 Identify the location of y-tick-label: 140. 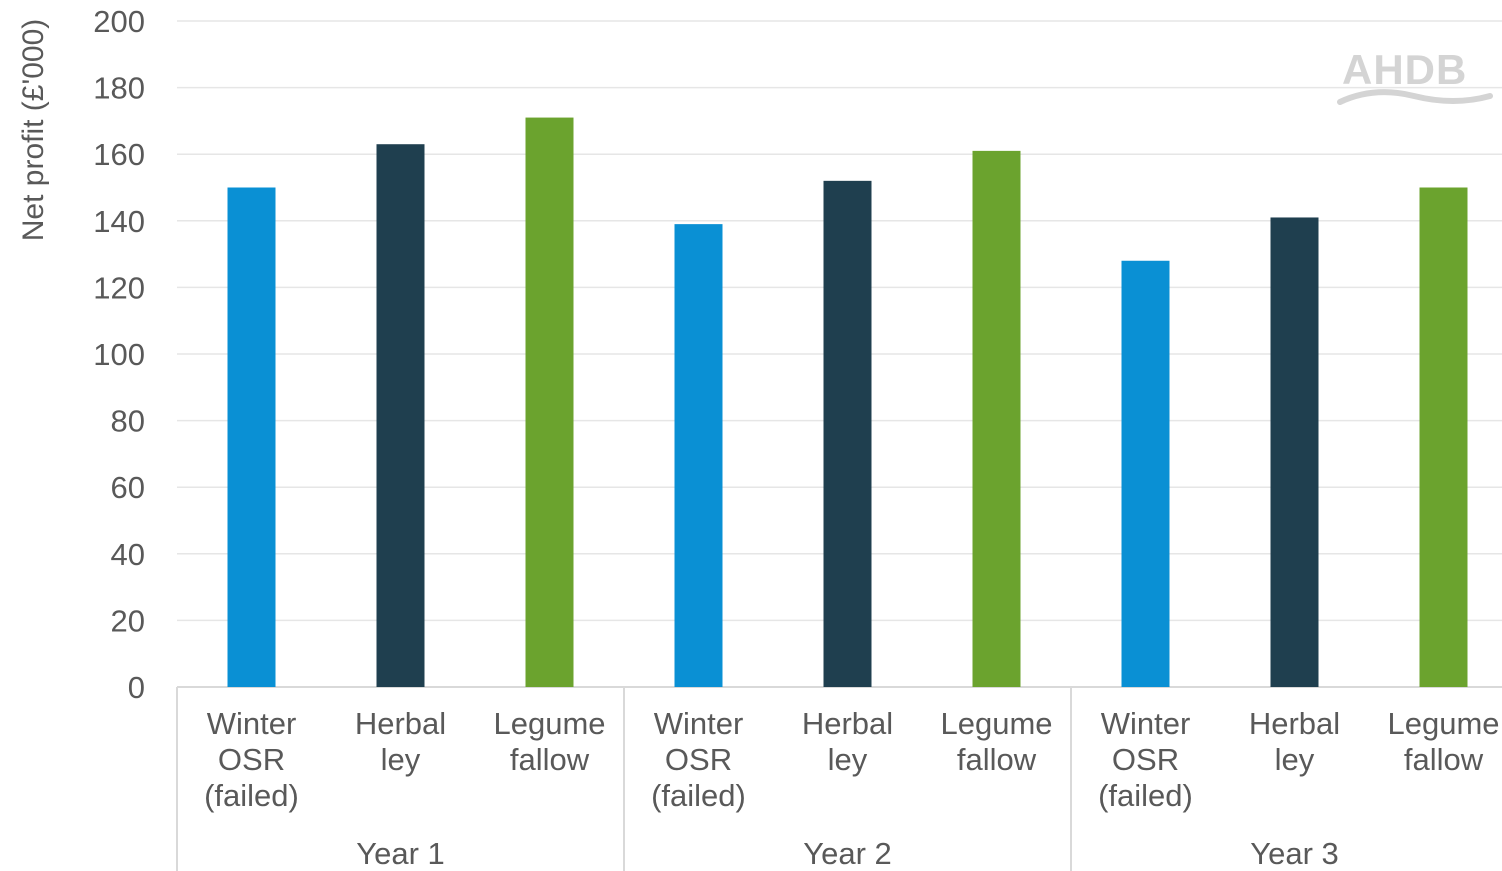
(119, 221).